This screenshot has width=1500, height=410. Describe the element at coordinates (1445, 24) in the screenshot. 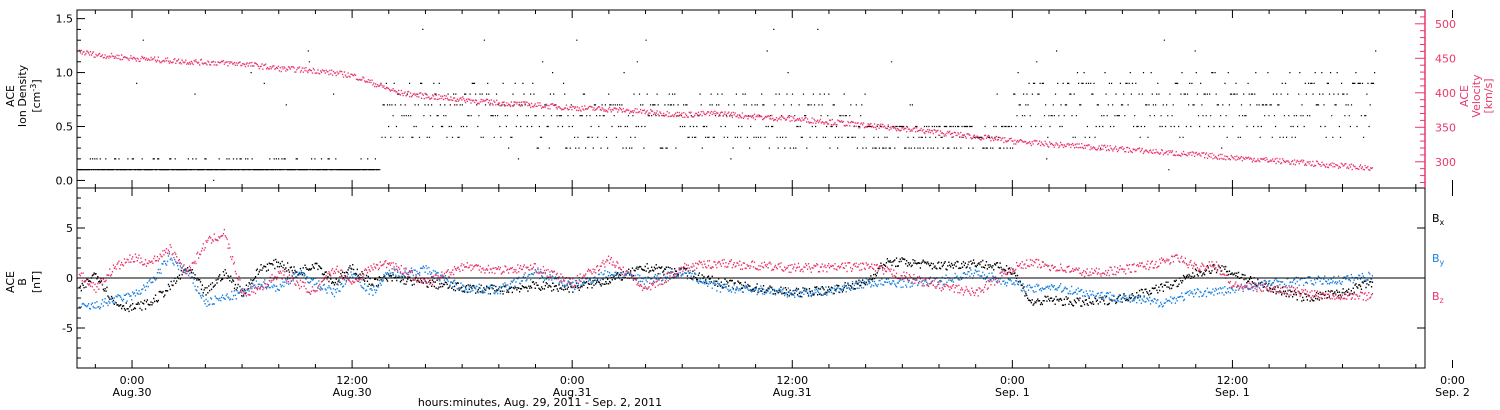

I see `velocity-y-tick-label: 500` at that location.